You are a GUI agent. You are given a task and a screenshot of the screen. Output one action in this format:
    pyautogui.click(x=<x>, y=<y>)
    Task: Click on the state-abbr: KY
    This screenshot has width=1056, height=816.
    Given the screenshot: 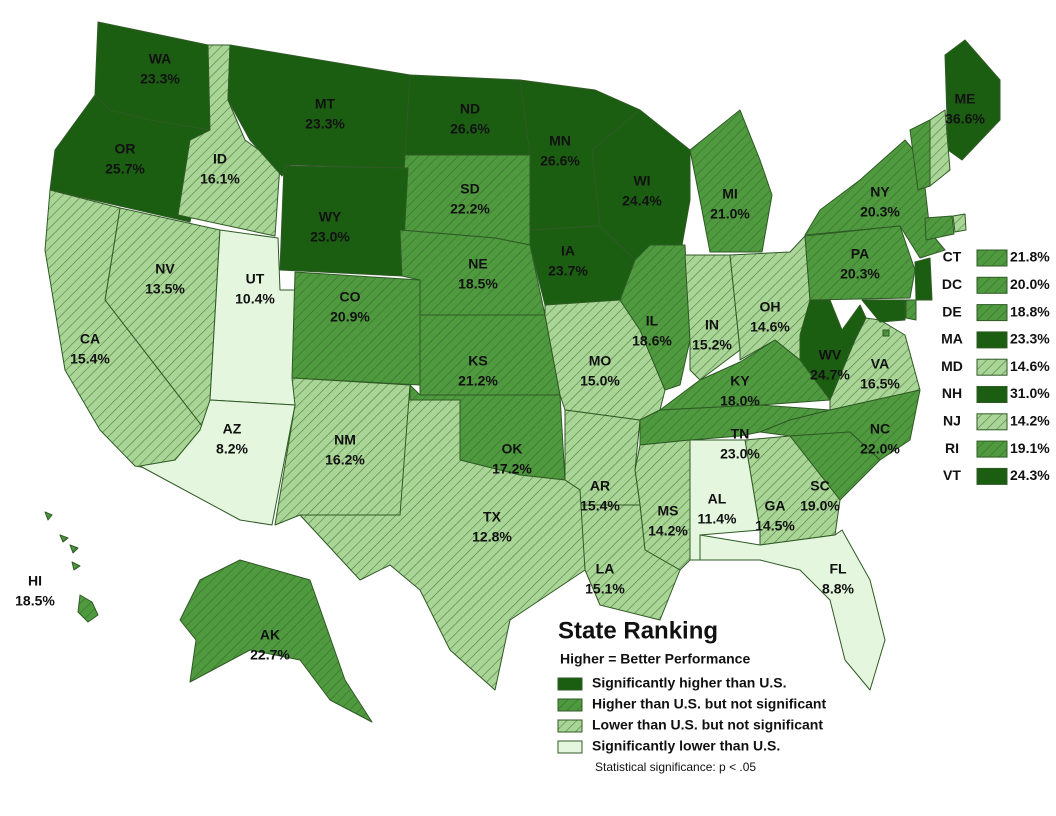 What is the action you would take?
    pyautogui.click(x=740, y=381)
    